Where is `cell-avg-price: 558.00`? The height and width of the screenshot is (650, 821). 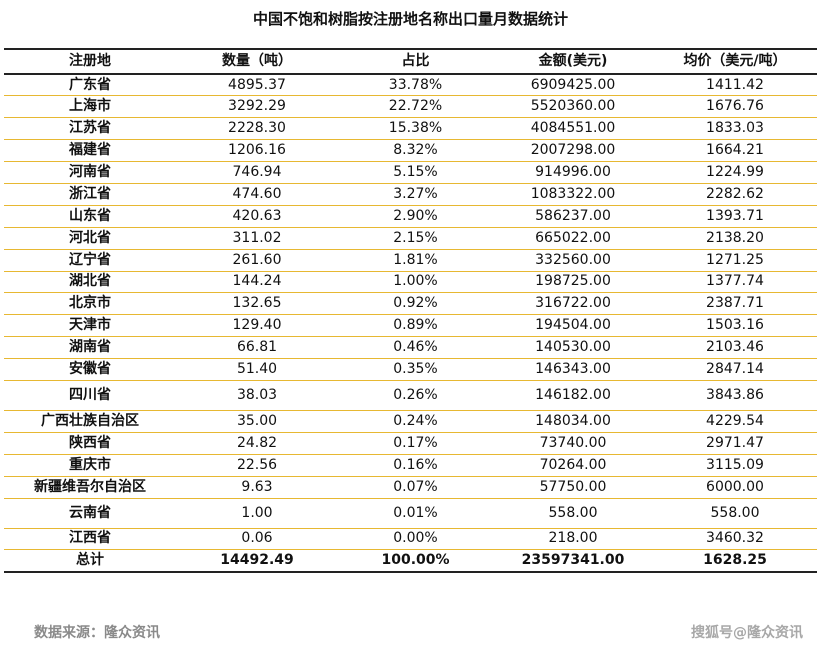 cell-avg-price: 558.00 is located at coordinates (735, 513).